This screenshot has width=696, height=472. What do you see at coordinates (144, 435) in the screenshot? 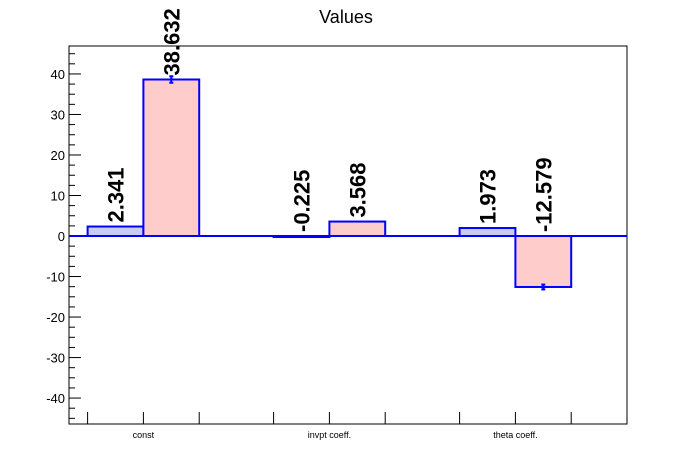
I see `x-tick-label: const` at bounding box center [144, 435].